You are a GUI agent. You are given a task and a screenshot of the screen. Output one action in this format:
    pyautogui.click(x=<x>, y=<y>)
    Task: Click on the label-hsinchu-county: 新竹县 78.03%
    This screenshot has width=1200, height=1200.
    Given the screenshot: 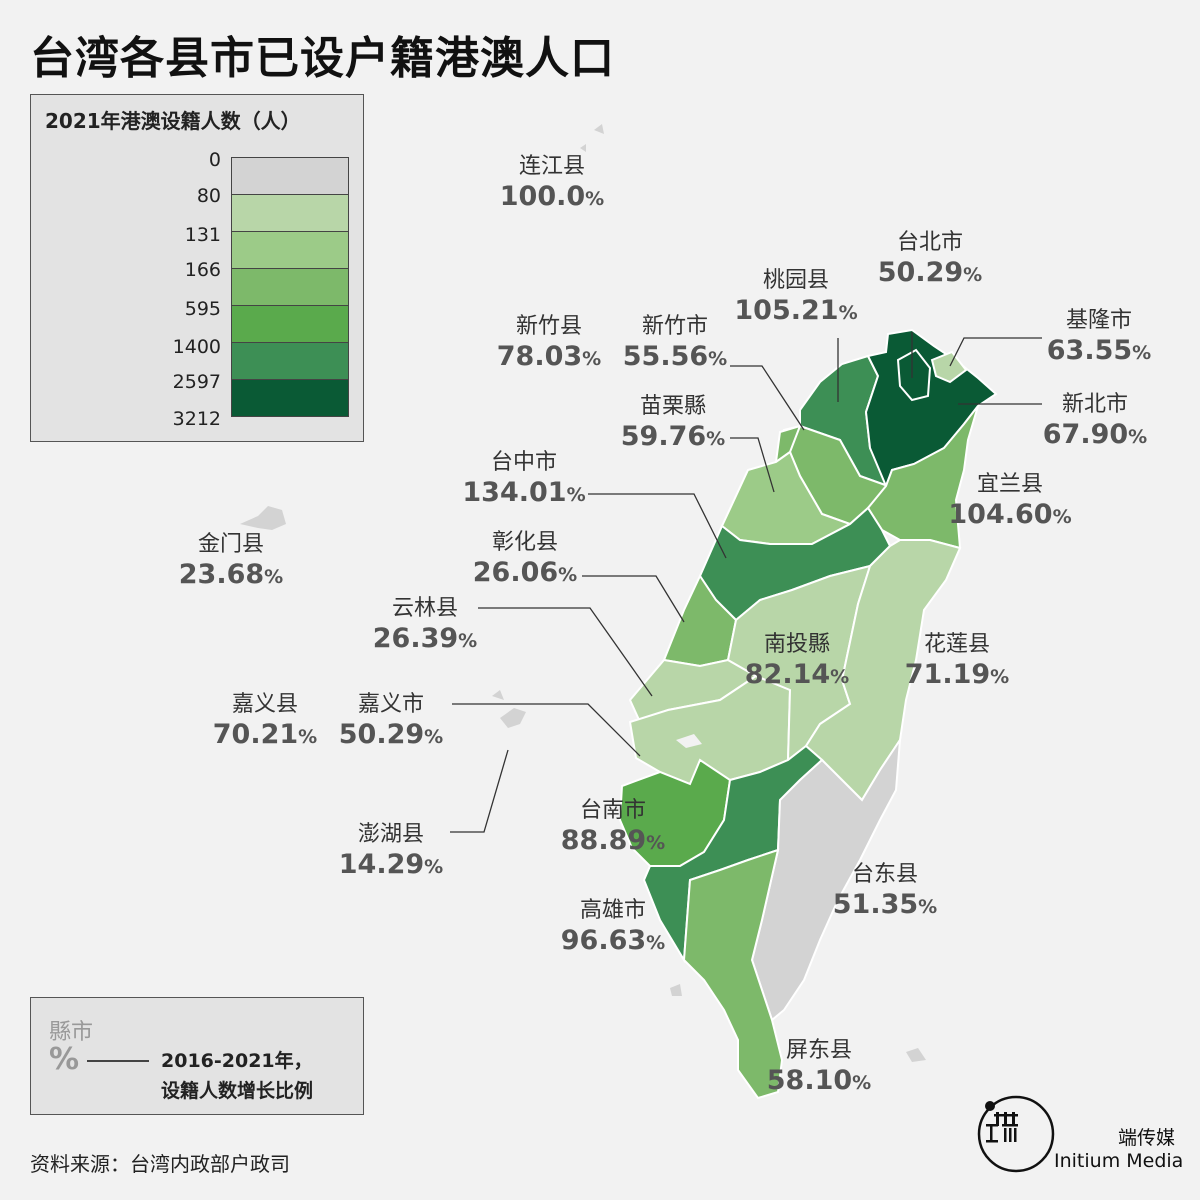 What is the action you would take?
    pyautogui.click(x=549, y=343)
    